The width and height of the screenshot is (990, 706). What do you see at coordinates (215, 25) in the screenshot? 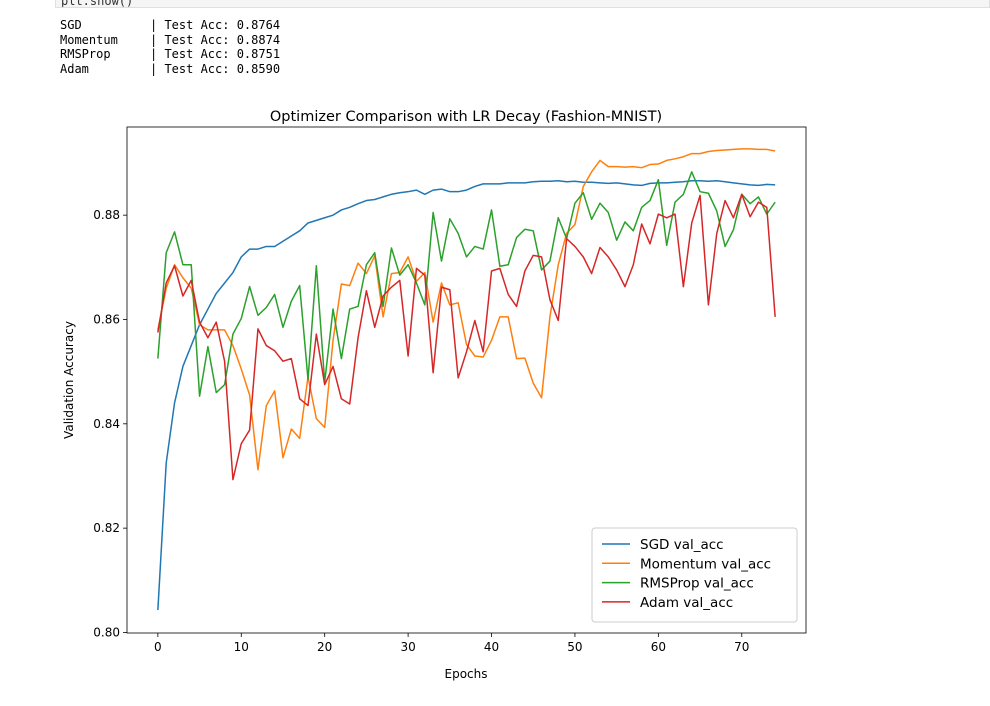
I see `test-accuracy: | Test Acc: 0.8764` at bounding box center [215, 25].